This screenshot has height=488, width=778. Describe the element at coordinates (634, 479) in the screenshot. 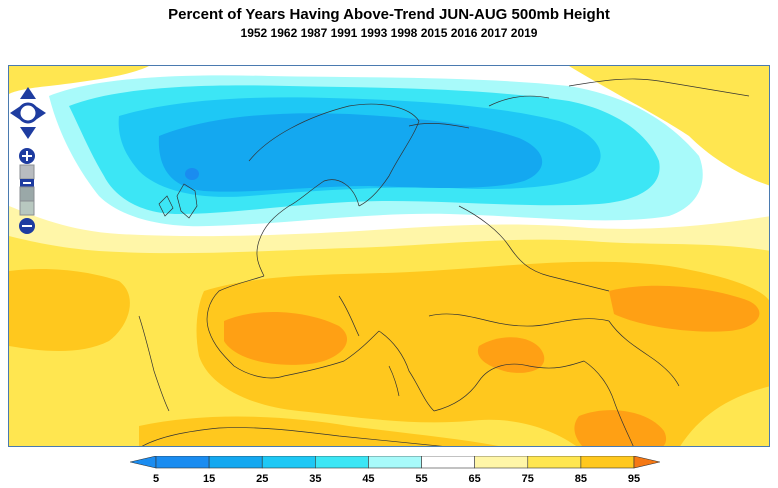

I see `legend-tick-label: 95` at that location.